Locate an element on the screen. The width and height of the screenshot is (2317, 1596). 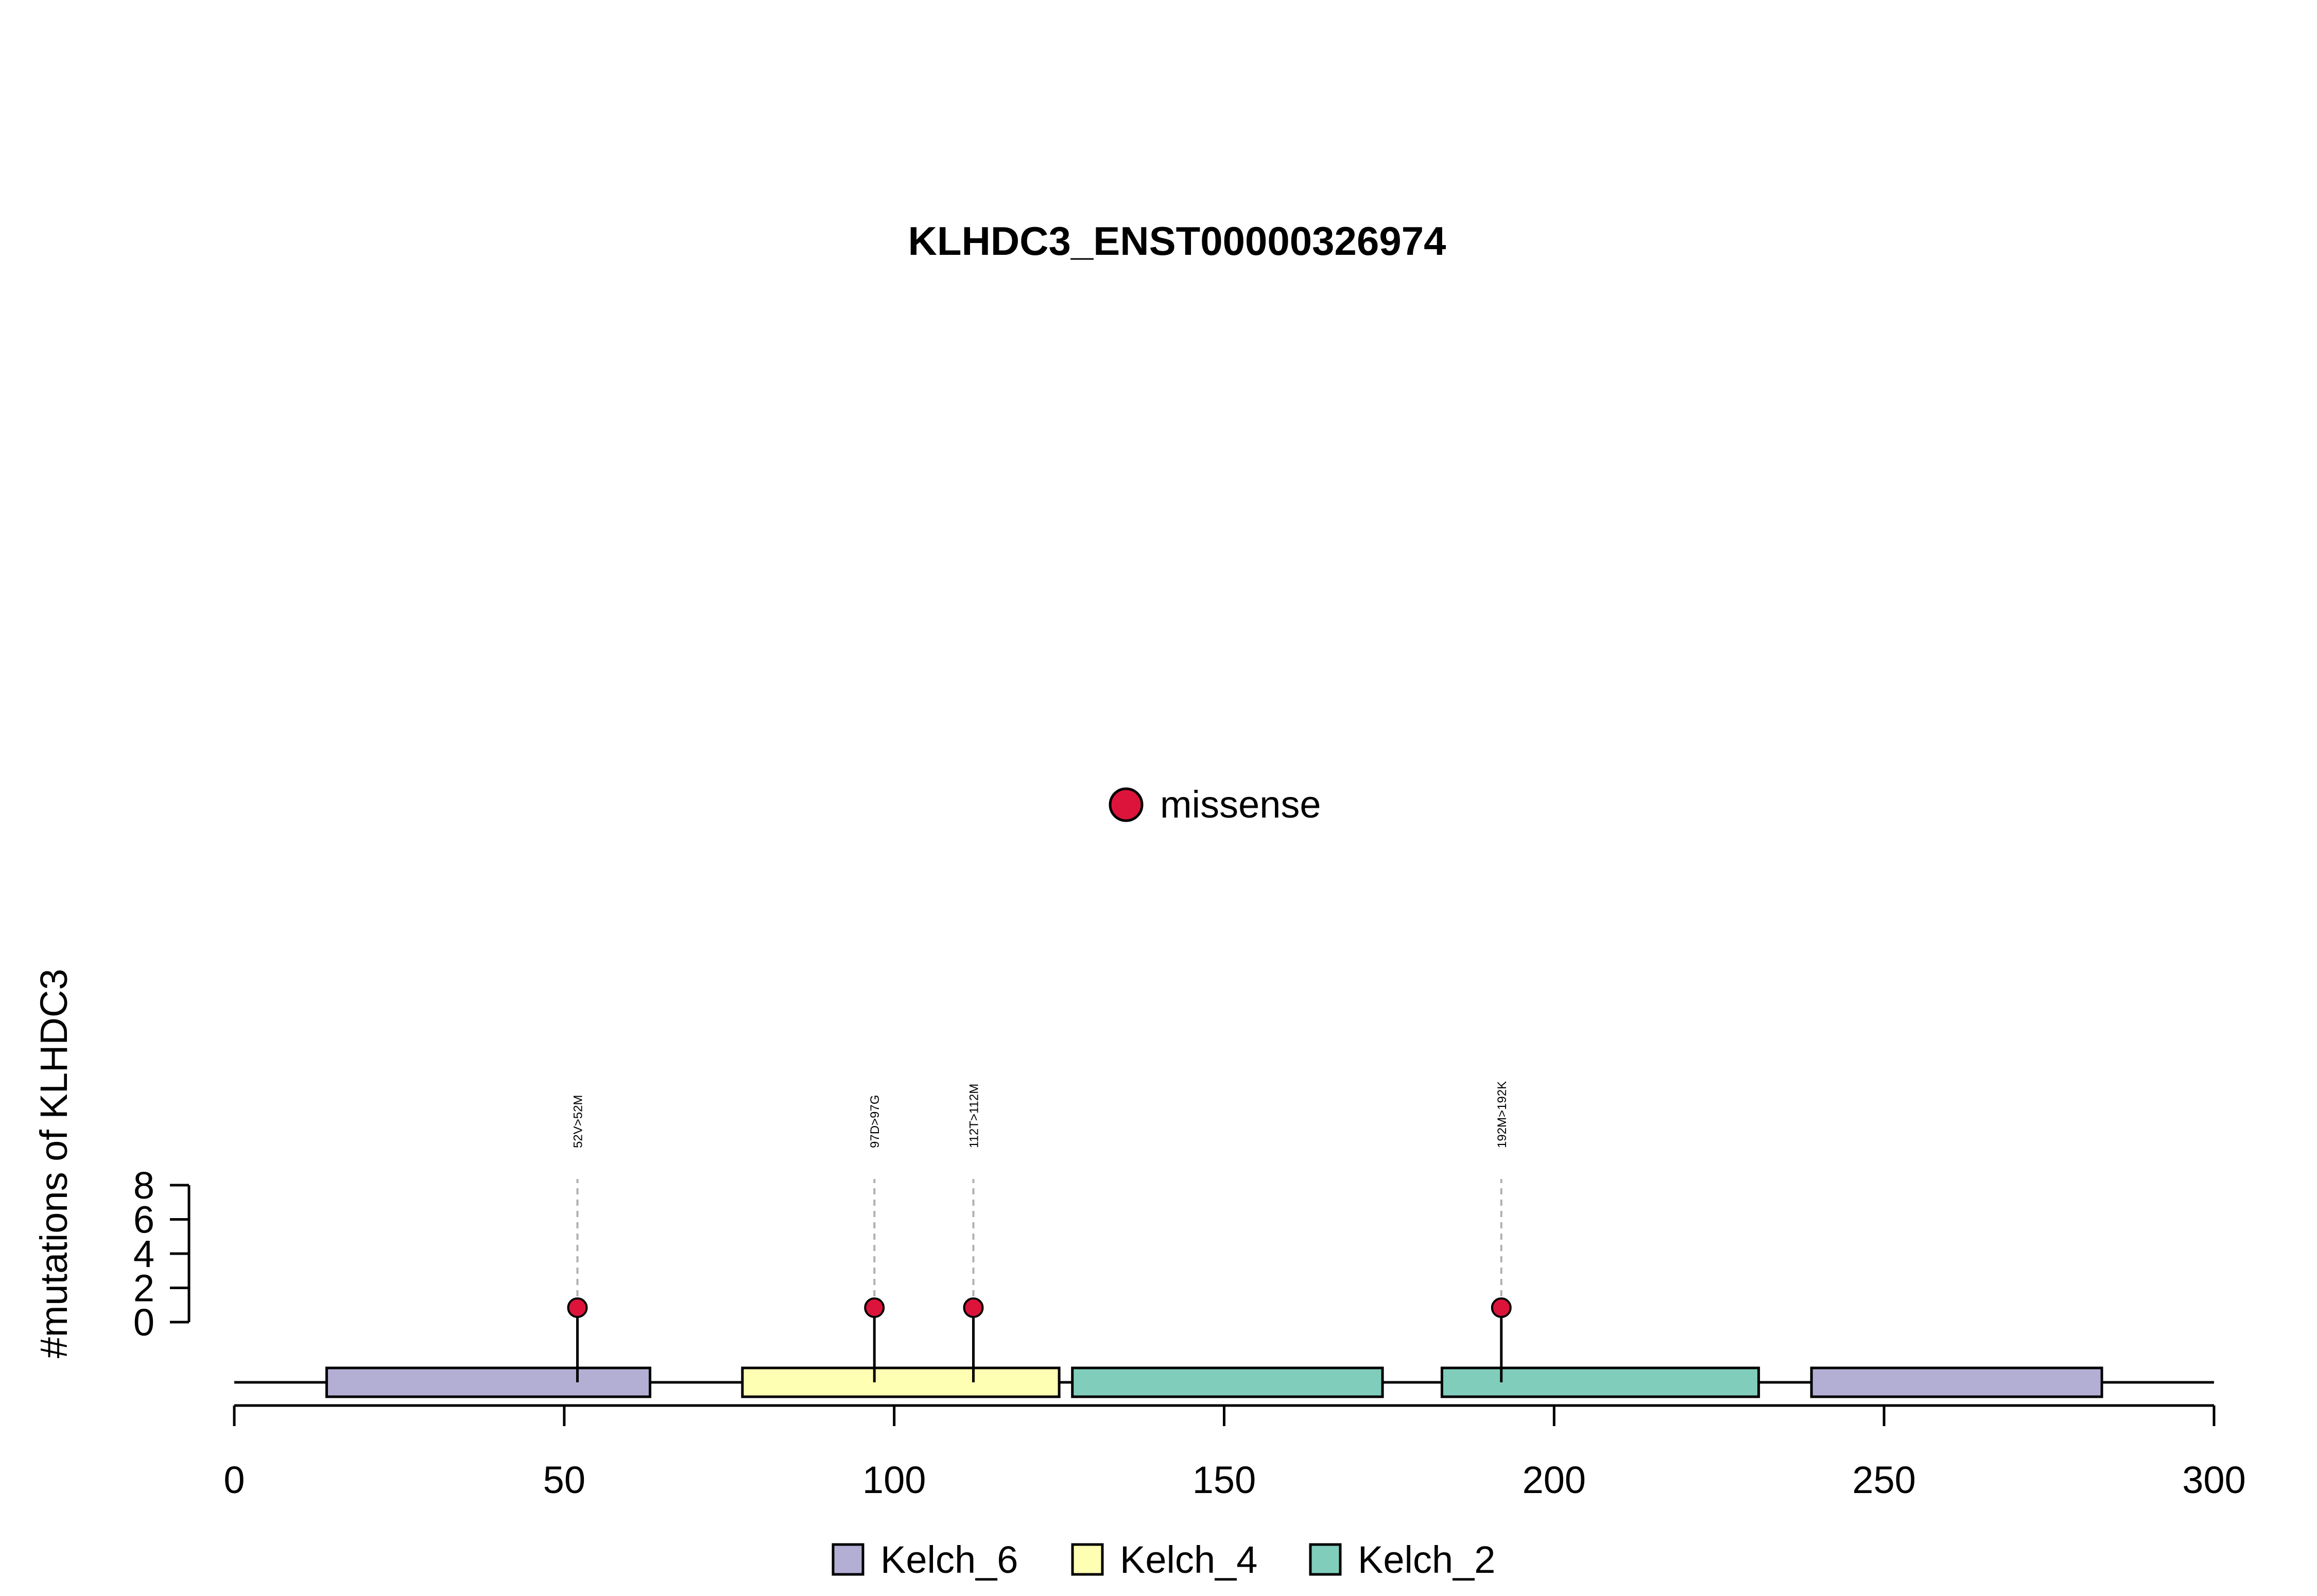
x-tick-label: 150 is located at coordinates (1224, 1480).